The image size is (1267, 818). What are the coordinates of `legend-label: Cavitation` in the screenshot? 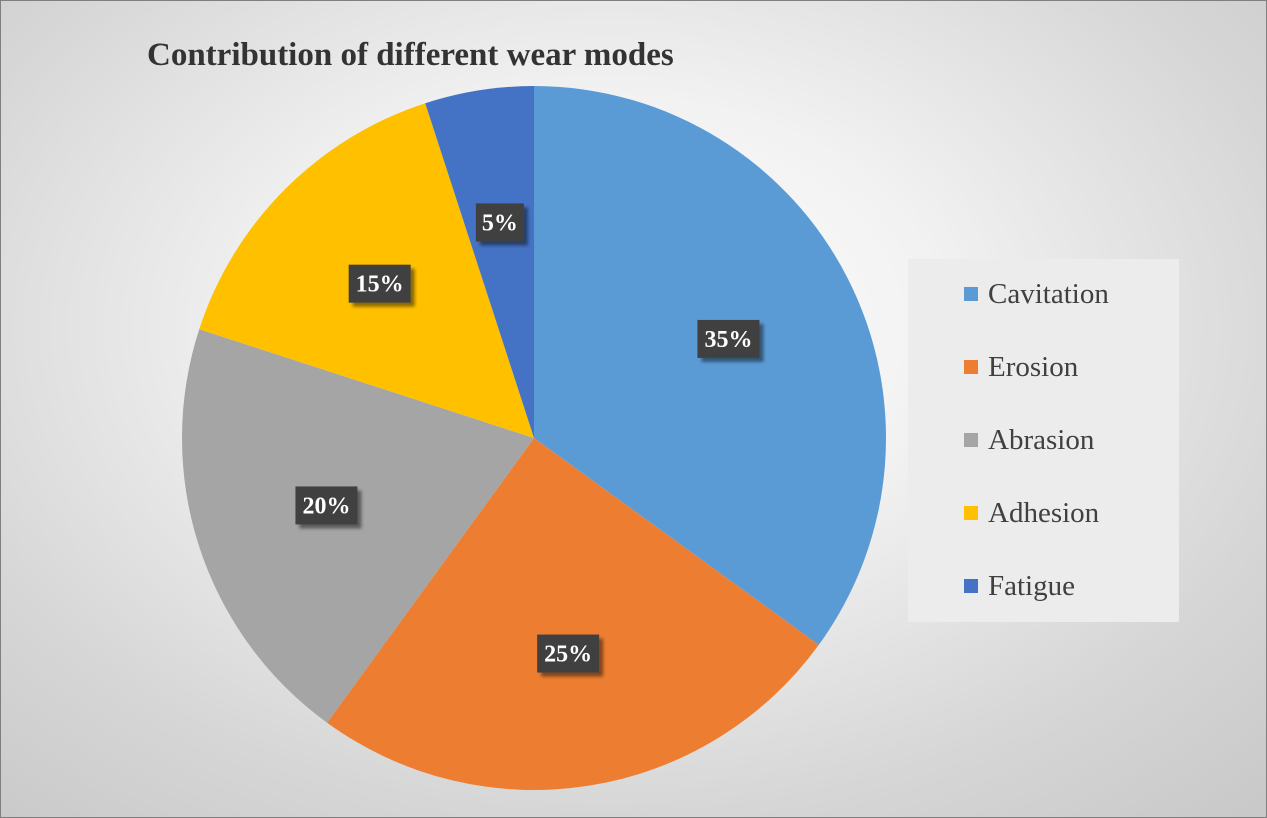 It's located at (1048, 293).